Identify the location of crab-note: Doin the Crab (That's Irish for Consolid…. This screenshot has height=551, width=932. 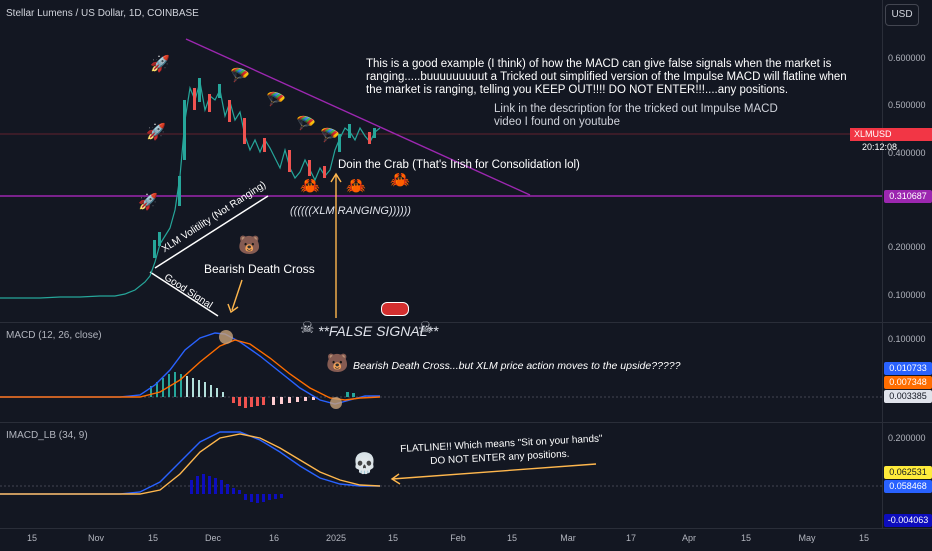
(459, 165).